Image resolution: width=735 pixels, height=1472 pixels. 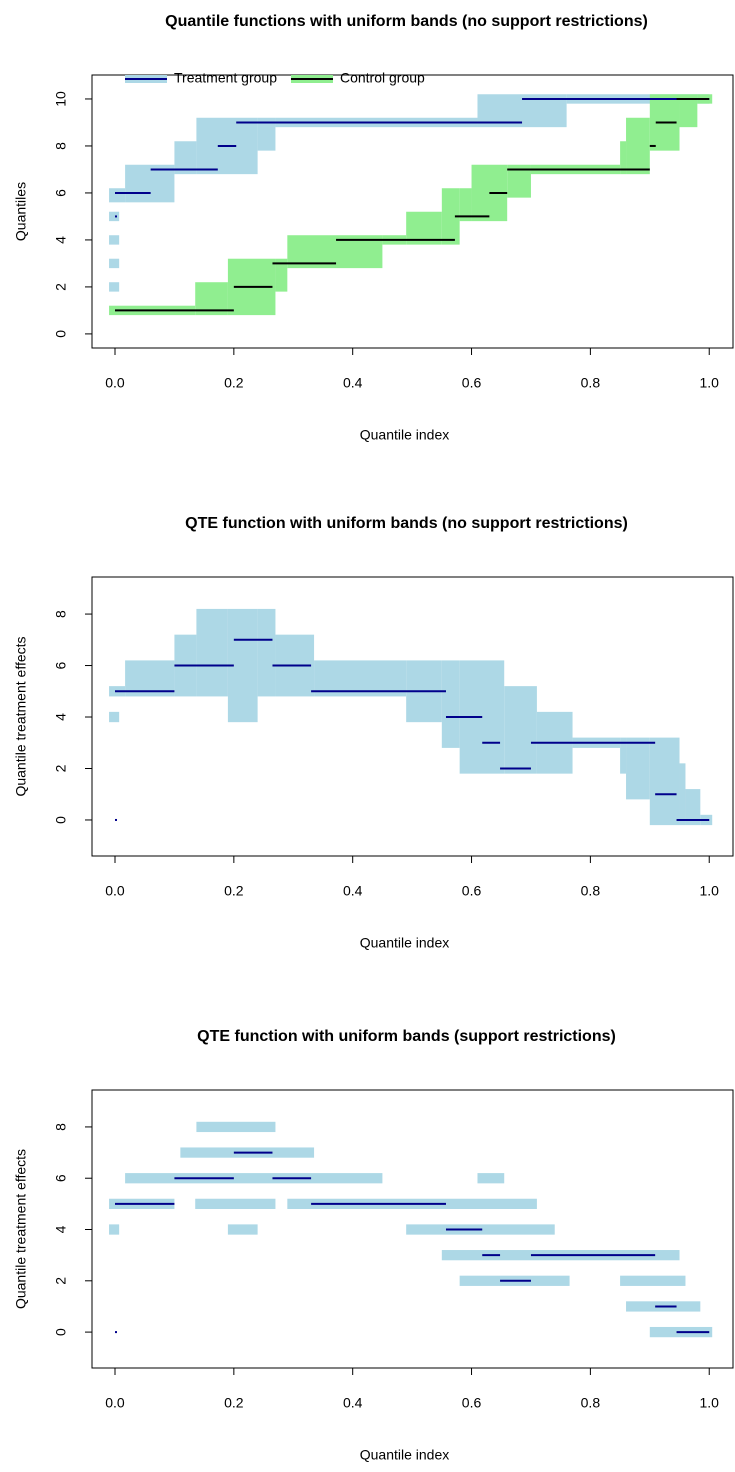 I want to click on y-axis-label: Quantiles, so click(x=21, y=211).